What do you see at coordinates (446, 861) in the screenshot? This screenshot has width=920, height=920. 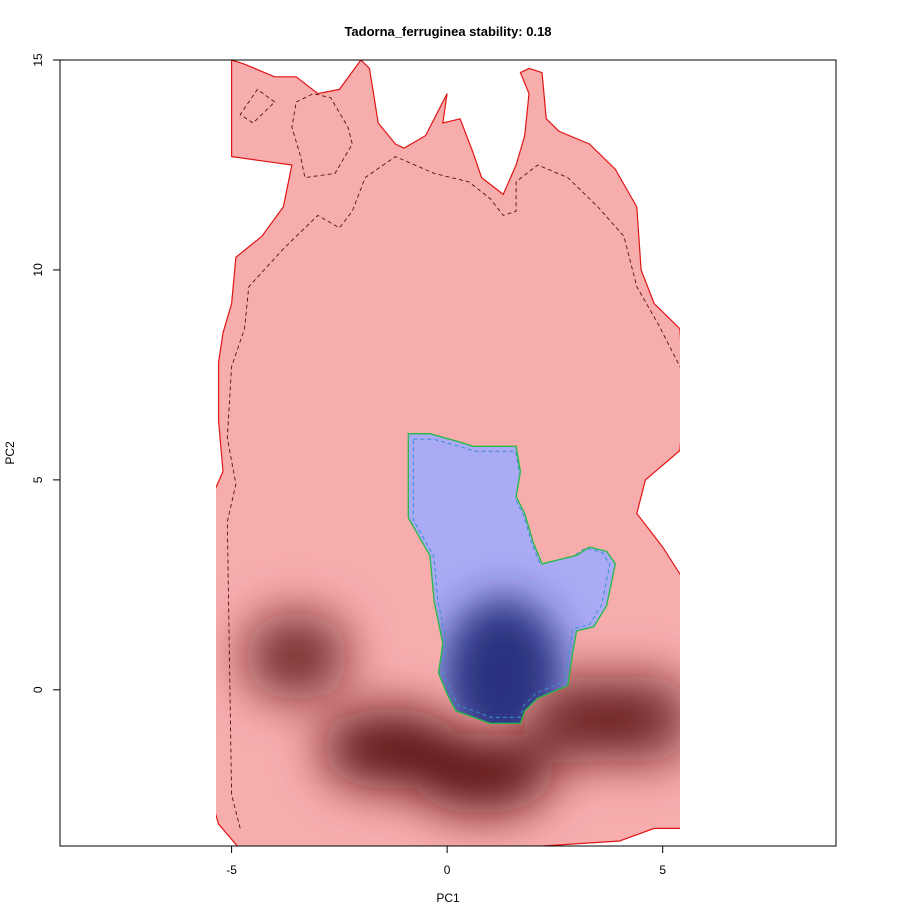 I see `x-axis: -5 0 5` at bounding box center [446, 861].